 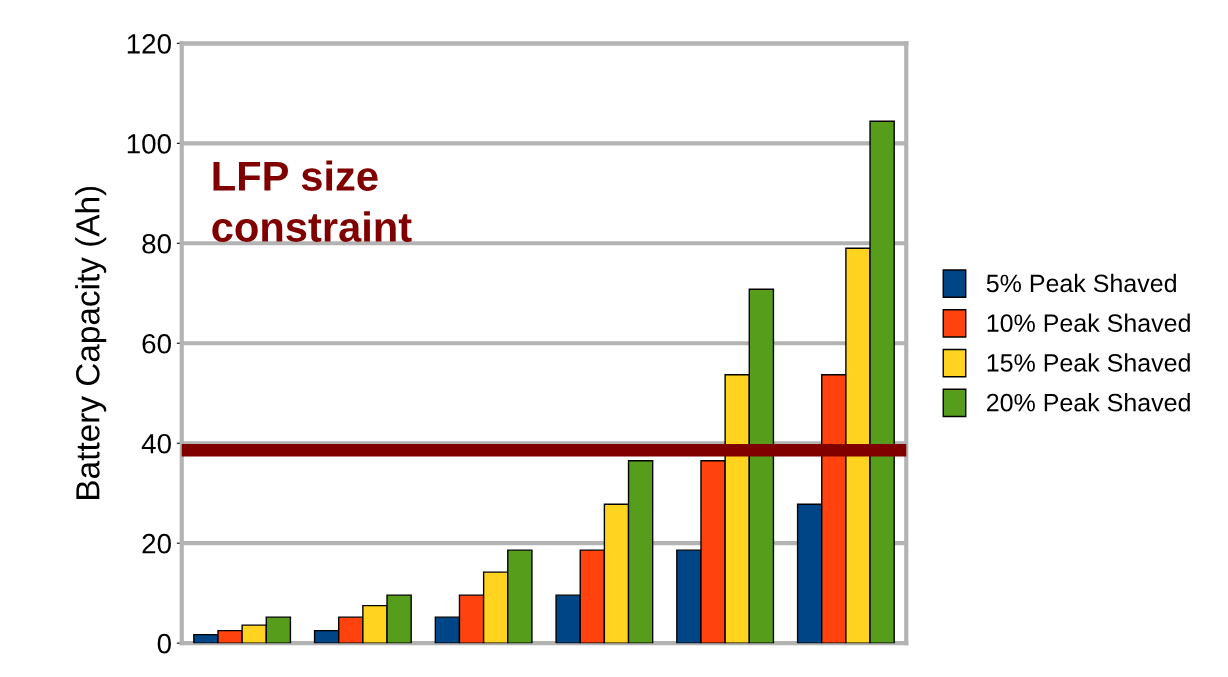 I want to click on y-tick-label: 40, so click(x=156, y=443).